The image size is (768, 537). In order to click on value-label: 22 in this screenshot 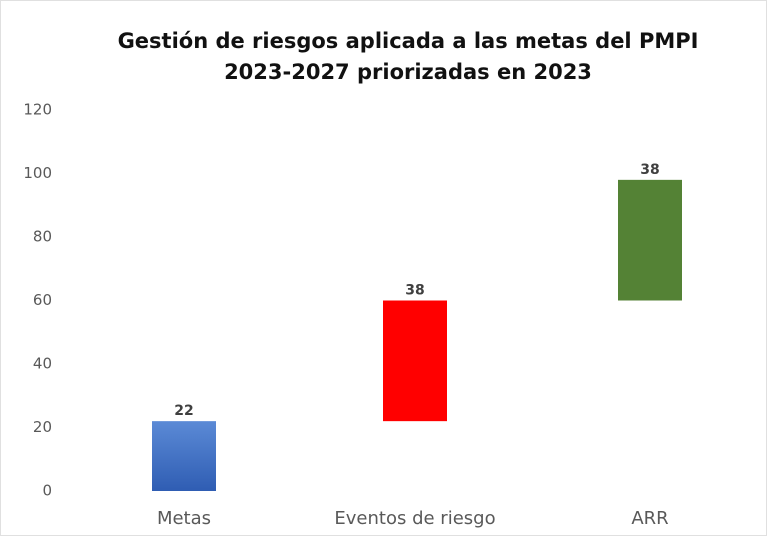, I will do `click(183, 411)`.